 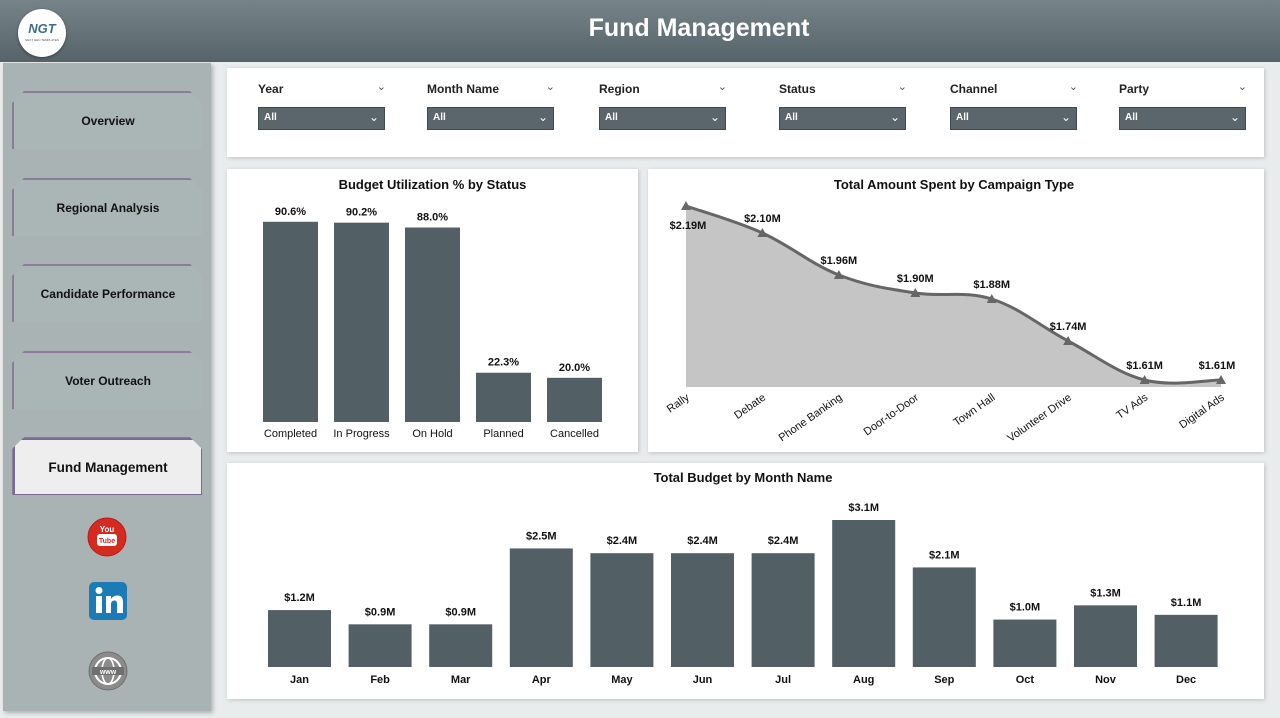 I want to click on data-label: $3.1M, so click(x=863, y=508).